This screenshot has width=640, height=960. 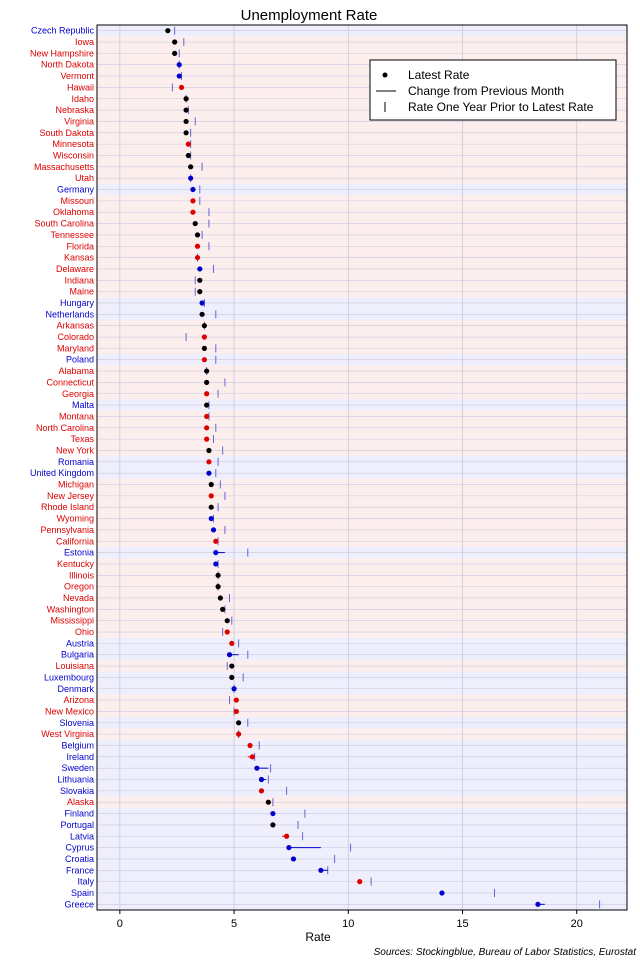 What do you see at coordinates (439, 75) in the screenshot?
I see `legend-latest-rate: Latest Rate` at bounding box center [439, 75].